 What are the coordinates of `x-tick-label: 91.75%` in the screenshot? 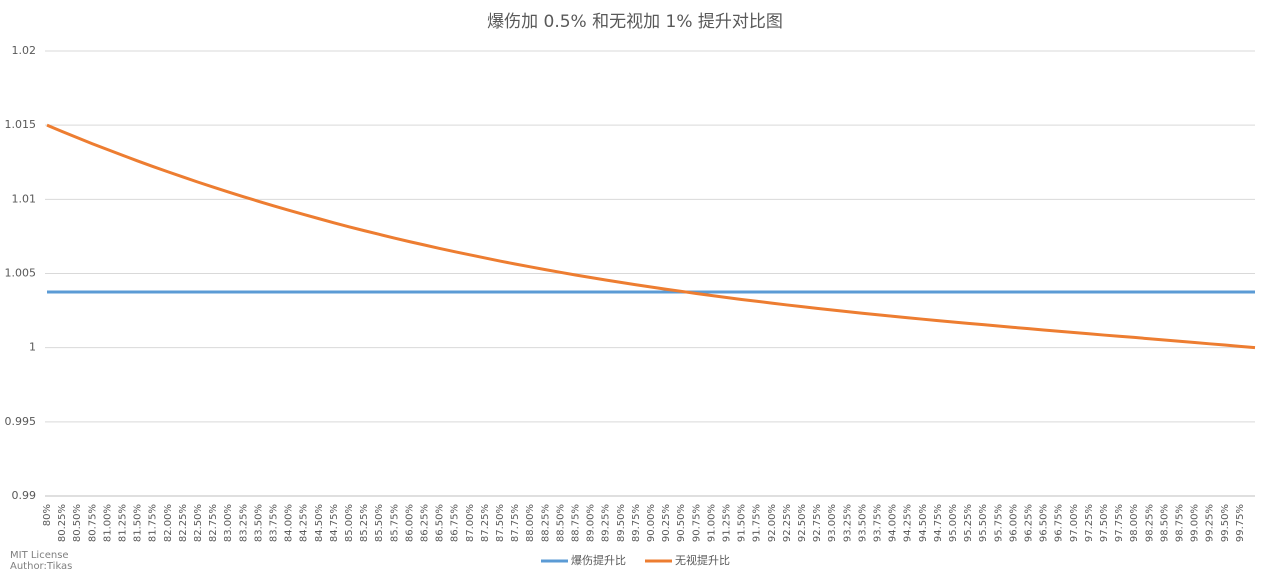 It's located at (757, 523).